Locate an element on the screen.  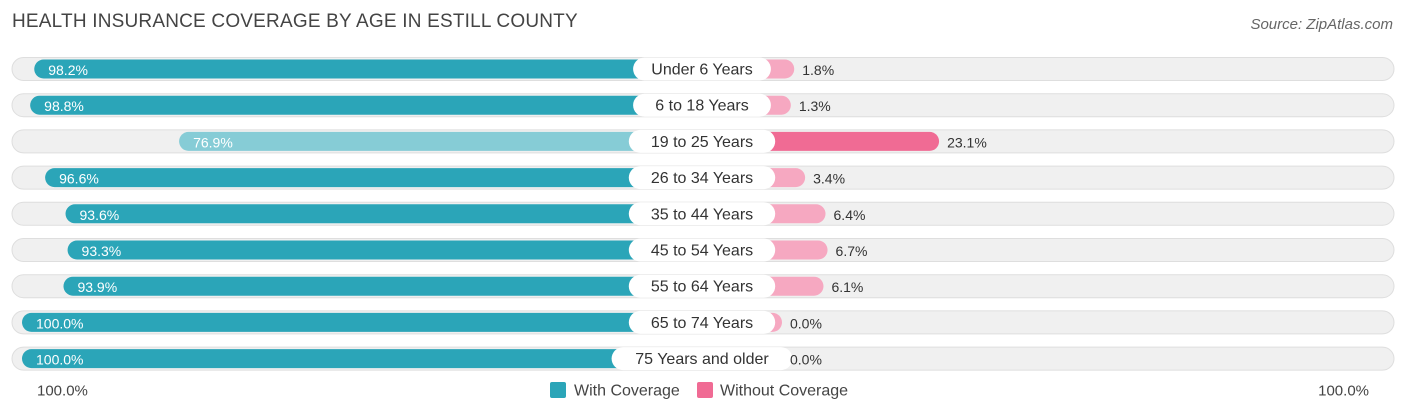
without-coverage-value: 23.1% is located at coordinates (967, 142).